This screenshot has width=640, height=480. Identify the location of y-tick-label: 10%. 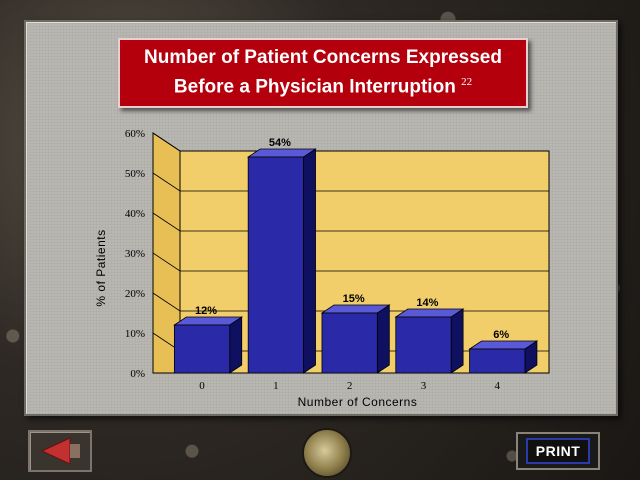
(135, 334).